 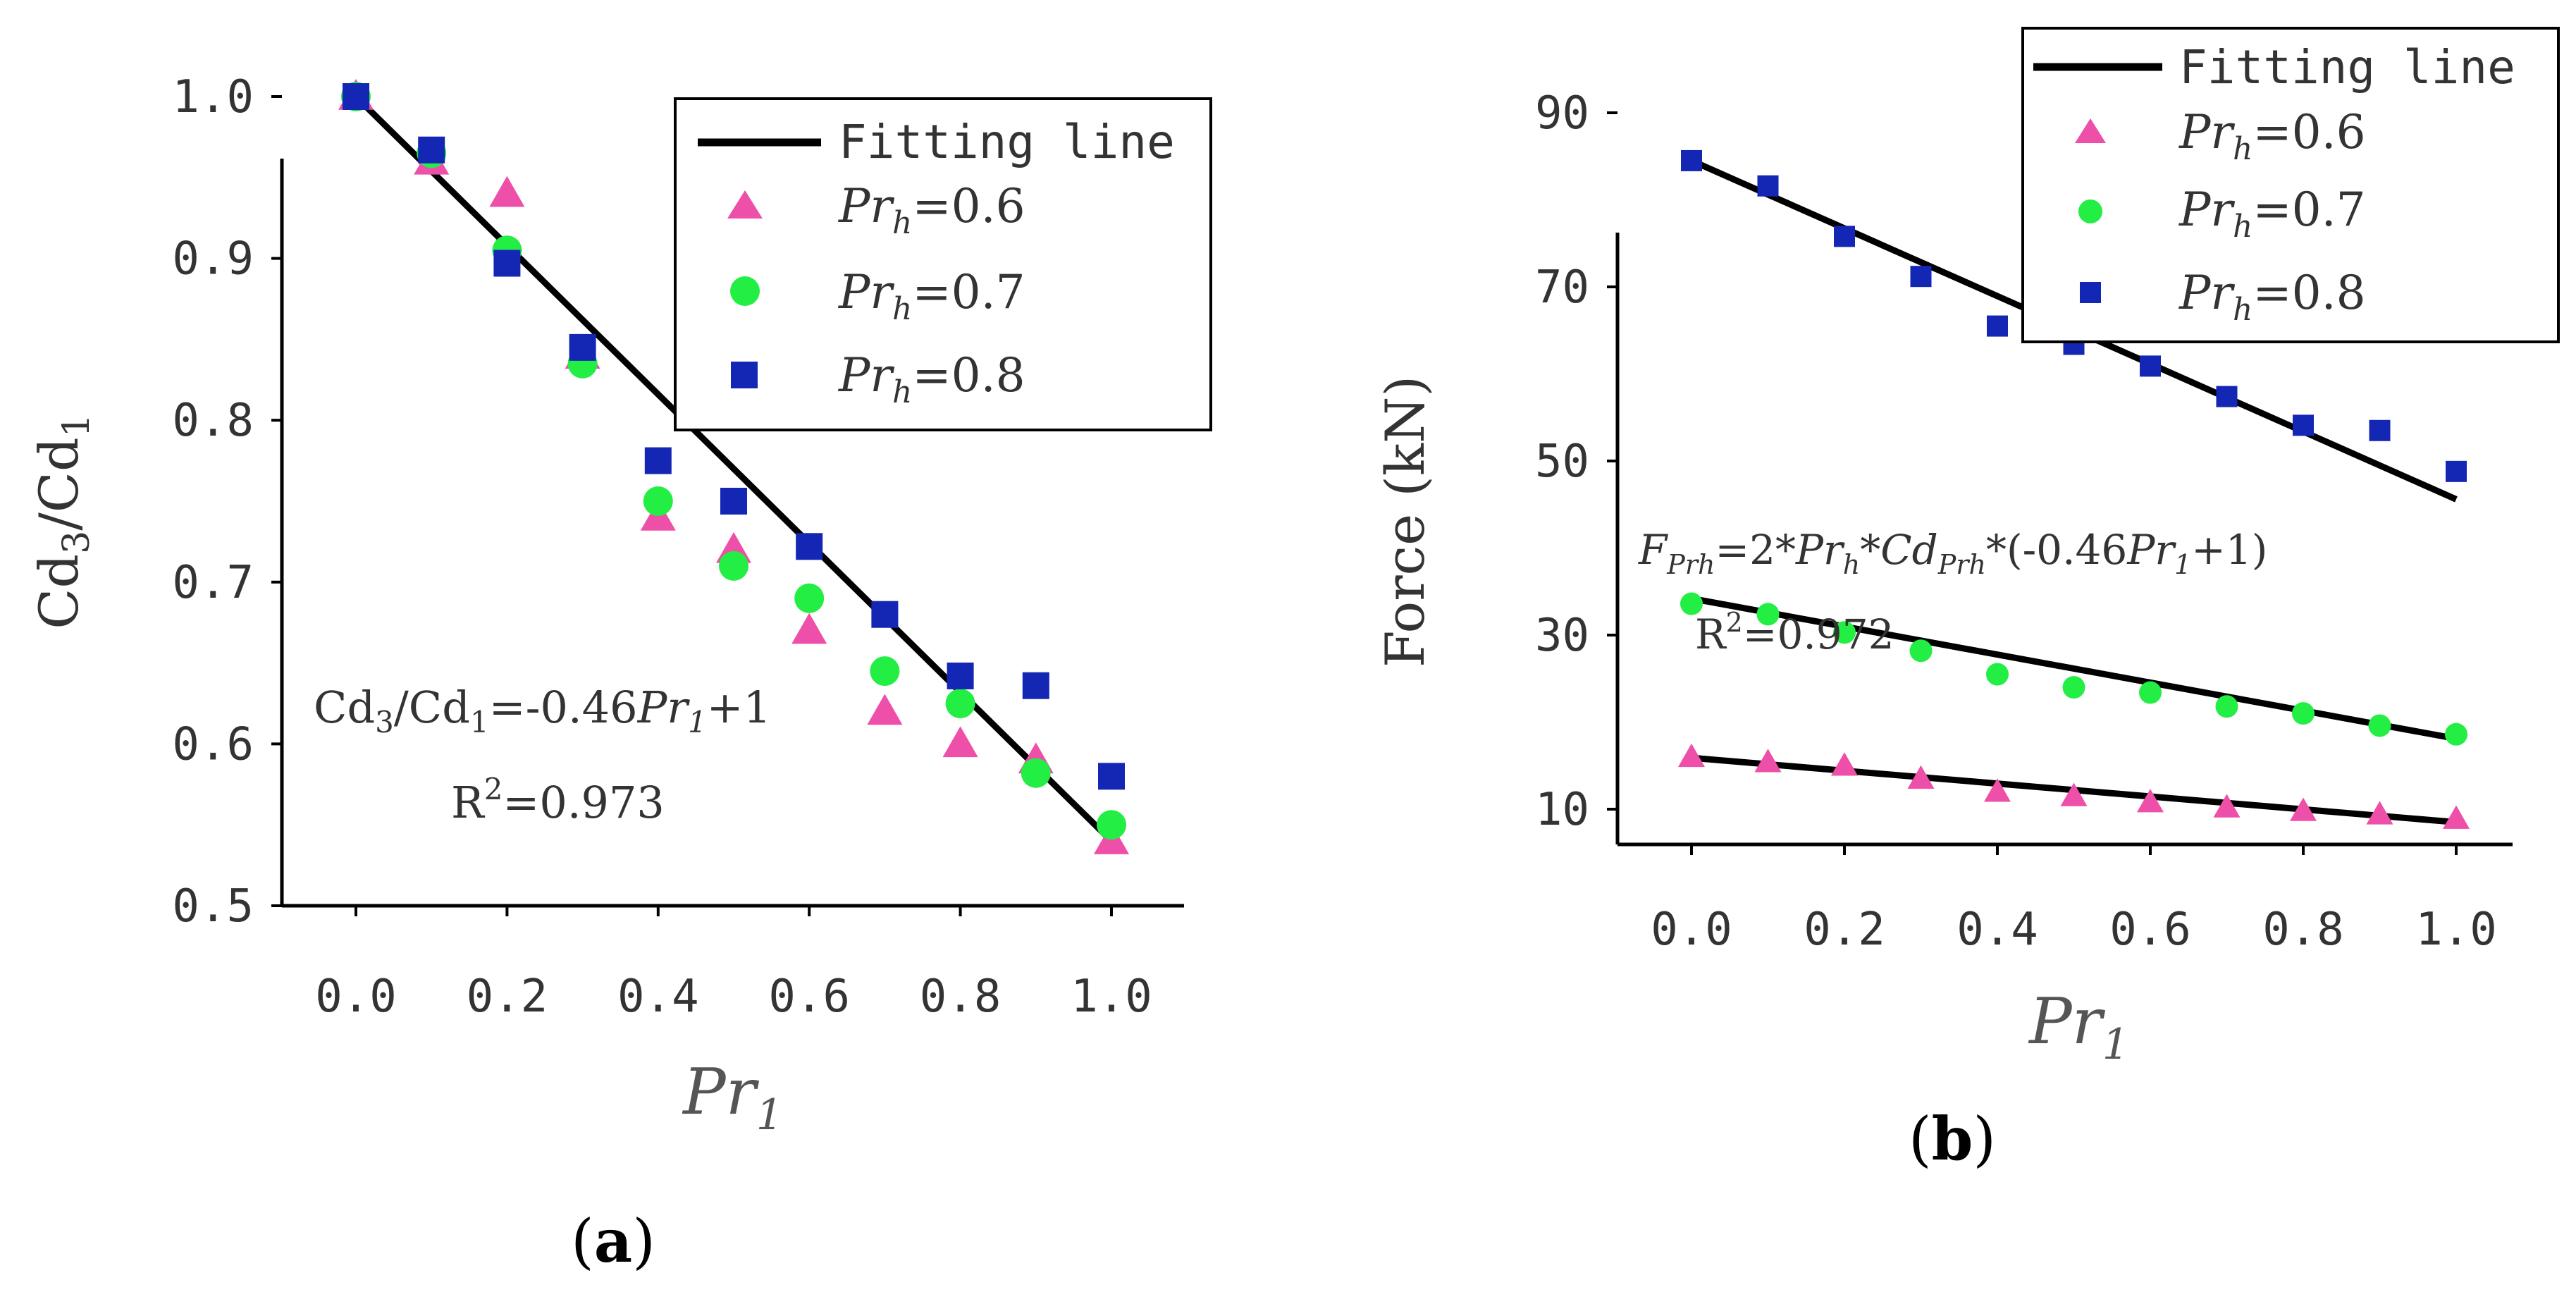 What do you see at coordinates (2090, 211) in the screenshot?
I see `b-legend-circle-marker` at bounding box center [2090, 211].